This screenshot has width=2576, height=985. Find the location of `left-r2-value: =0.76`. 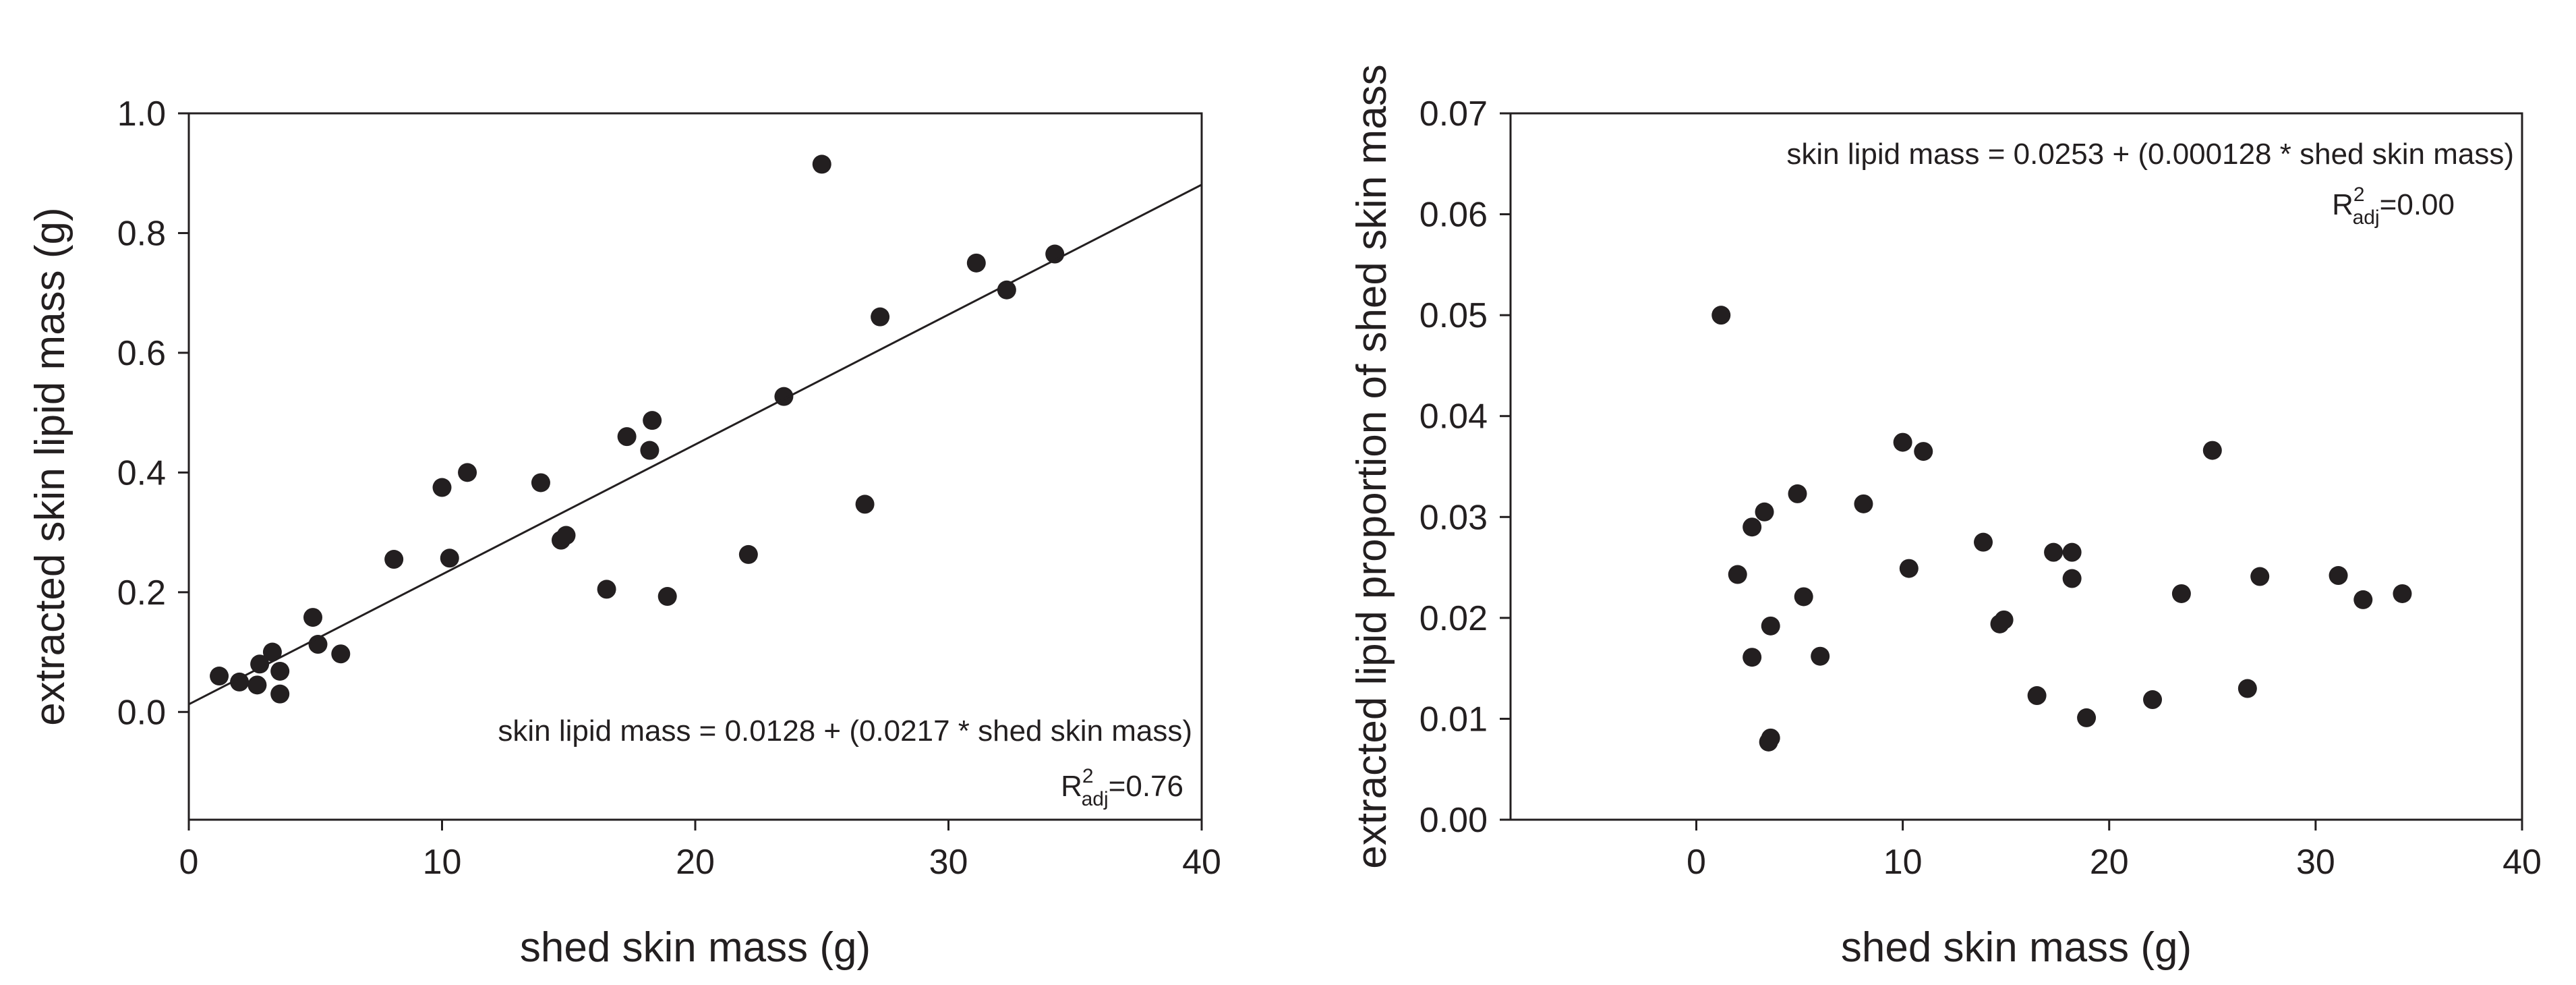

left-r2-value: =0.76 is located at coordinates (1146, 786).